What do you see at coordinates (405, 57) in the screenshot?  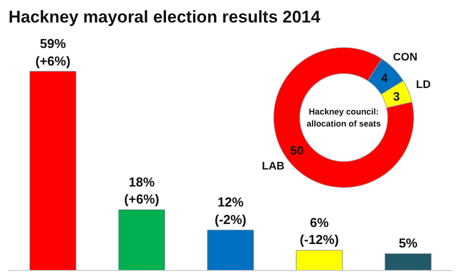 I see `slice-label: CON` at bounding box center [405, 57].